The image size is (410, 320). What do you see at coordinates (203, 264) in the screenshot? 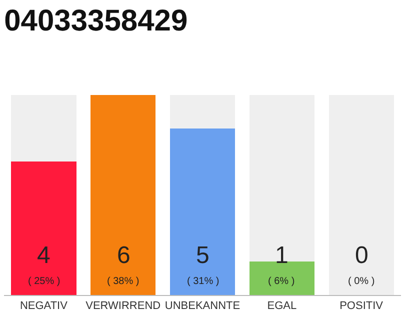
I see `text: 5 ( 31% )` at bounding box center [203, 264].